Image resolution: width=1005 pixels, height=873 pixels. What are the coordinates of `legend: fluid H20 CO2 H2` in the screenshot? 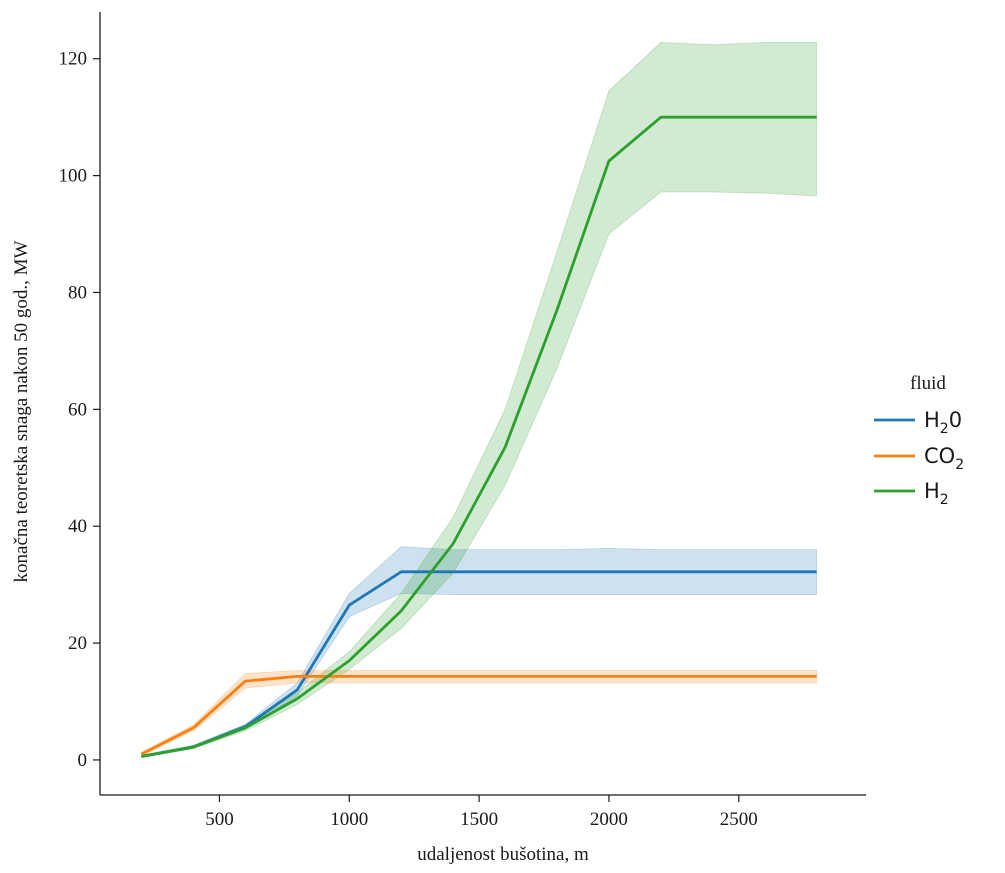 It's located at (919, 440).